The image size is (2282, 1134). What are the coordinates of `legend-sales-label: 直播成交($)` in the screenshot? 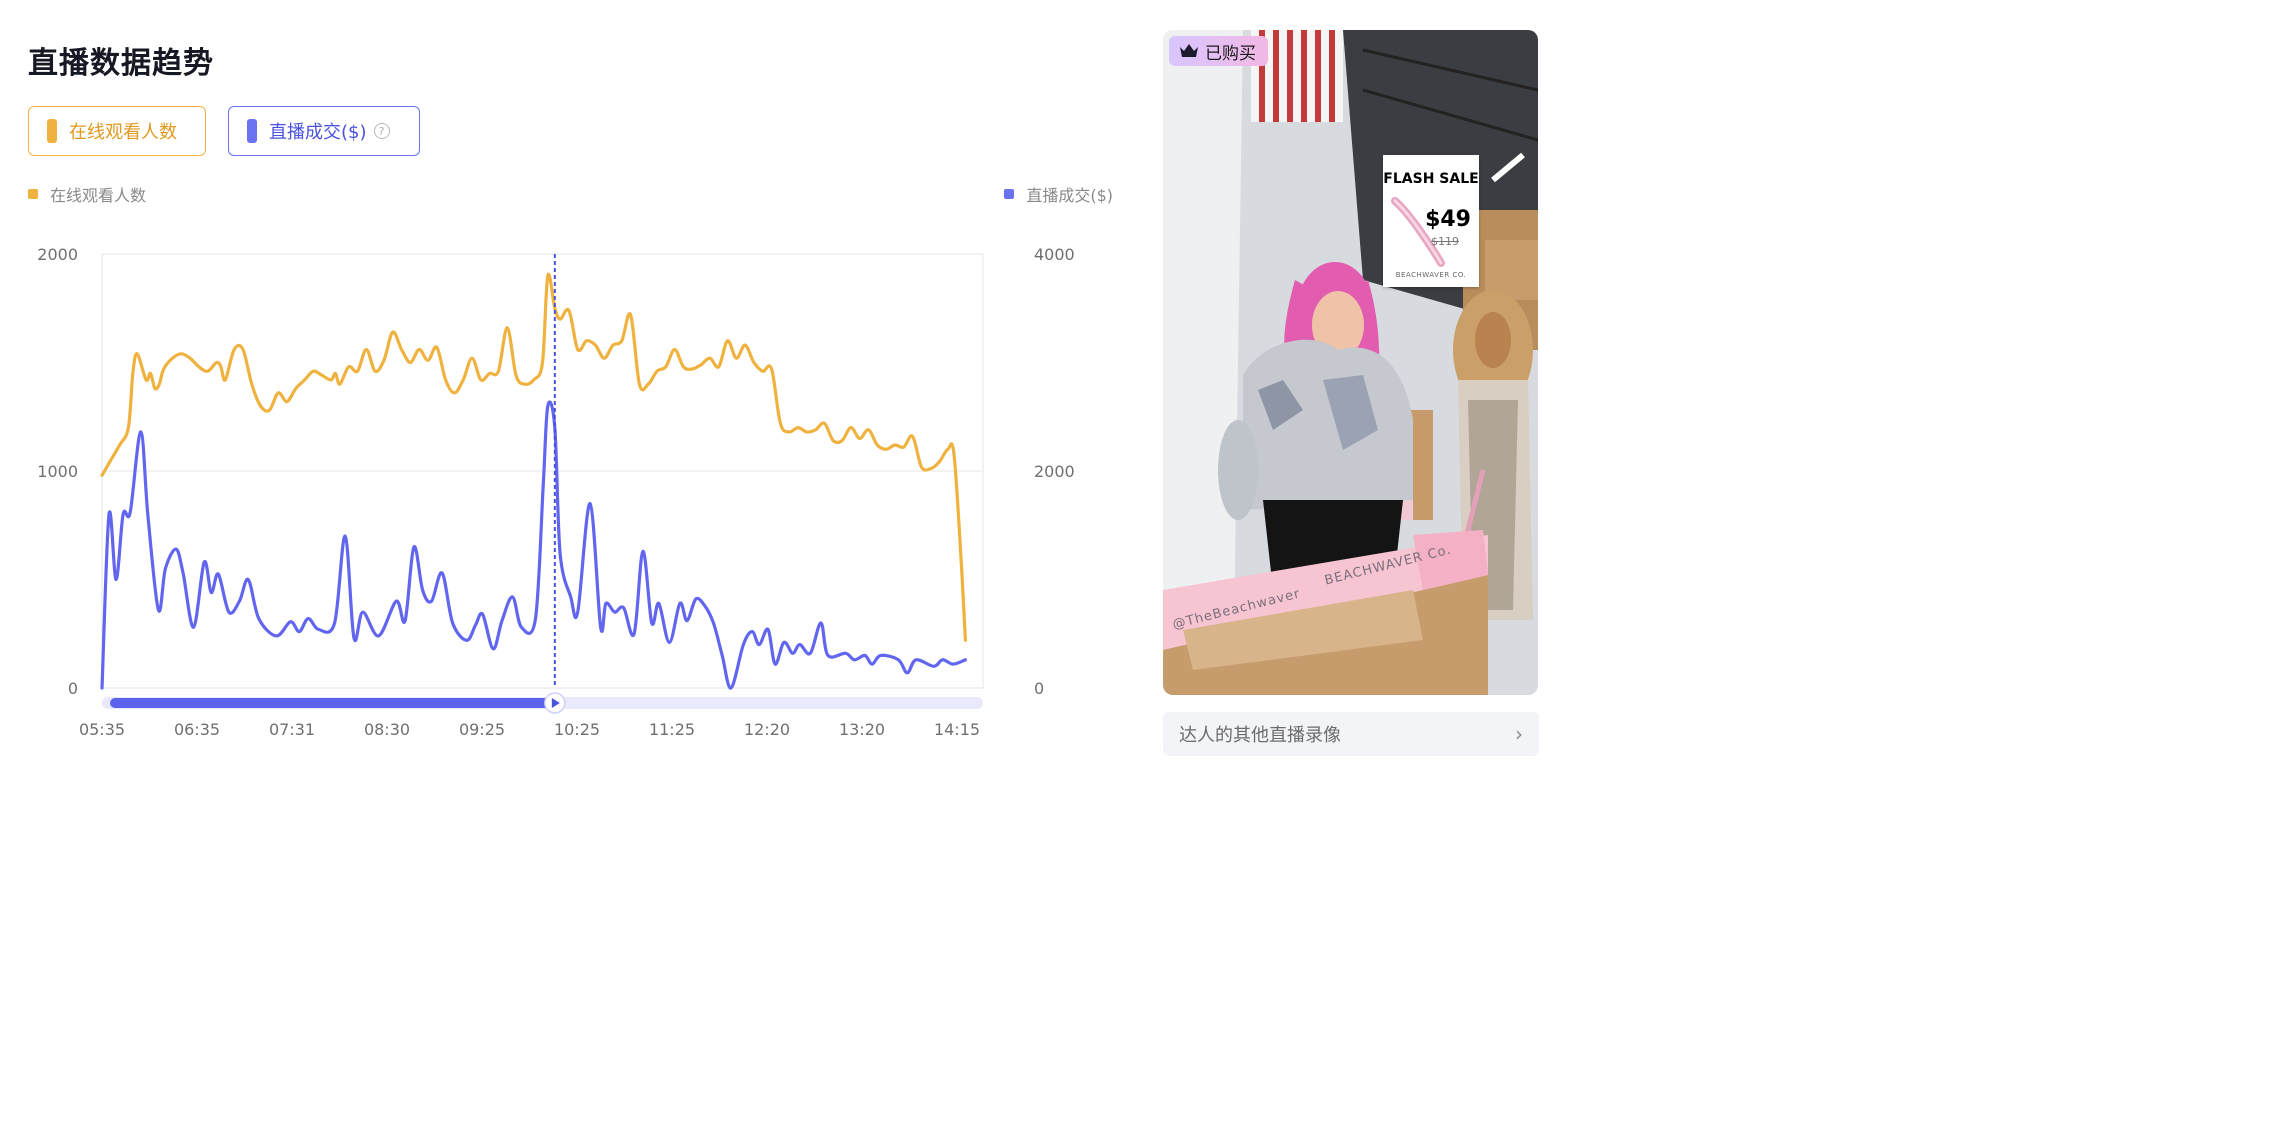 It's located at (1069, 195).